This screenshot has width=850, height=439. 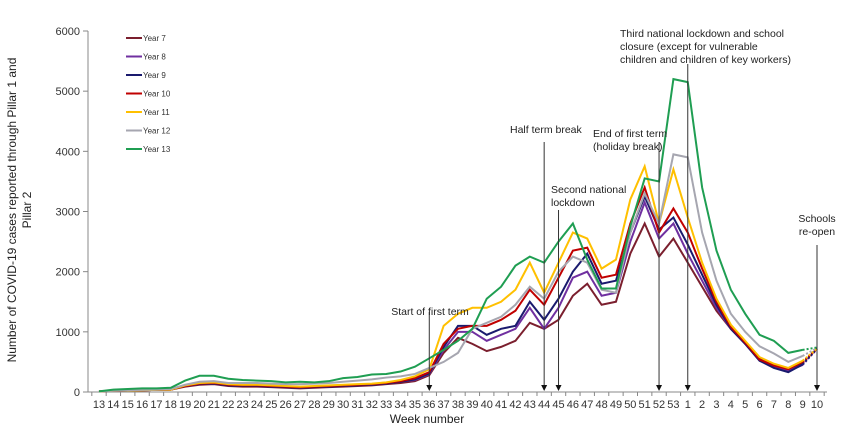 I want to click on x-tick-label: 40, so click(x=487, y=405).